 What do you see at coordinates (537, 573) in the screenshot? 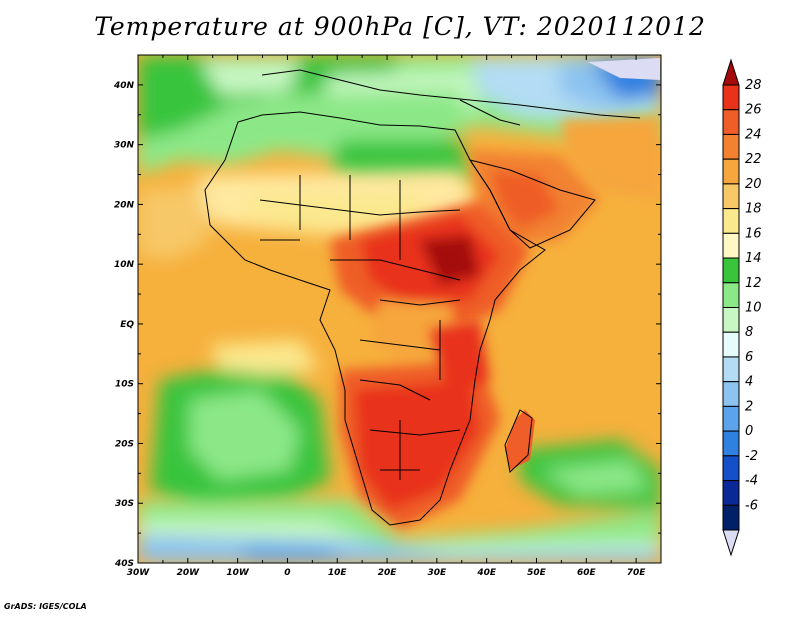
I see `lon-label-50e: 50E` at bounding box center [537, 573].